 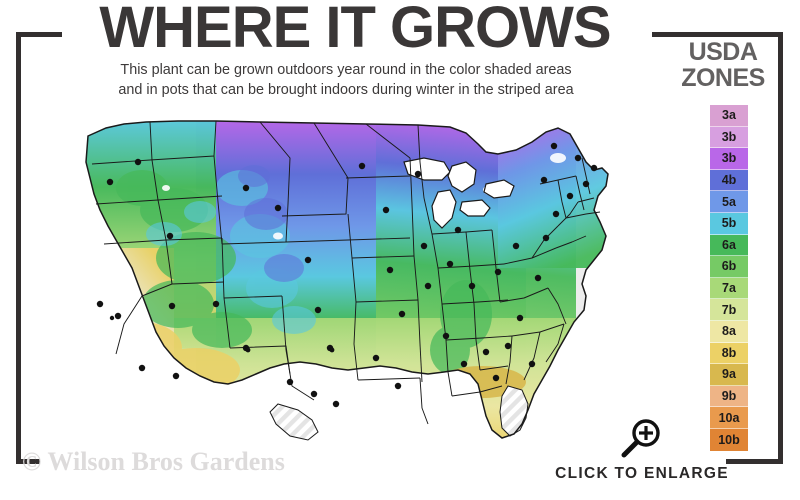 What do you see at coordinates (729, 375) in the screenshot?
I see `legend-zone-9a: 9a` at bounding box center [729, 375].